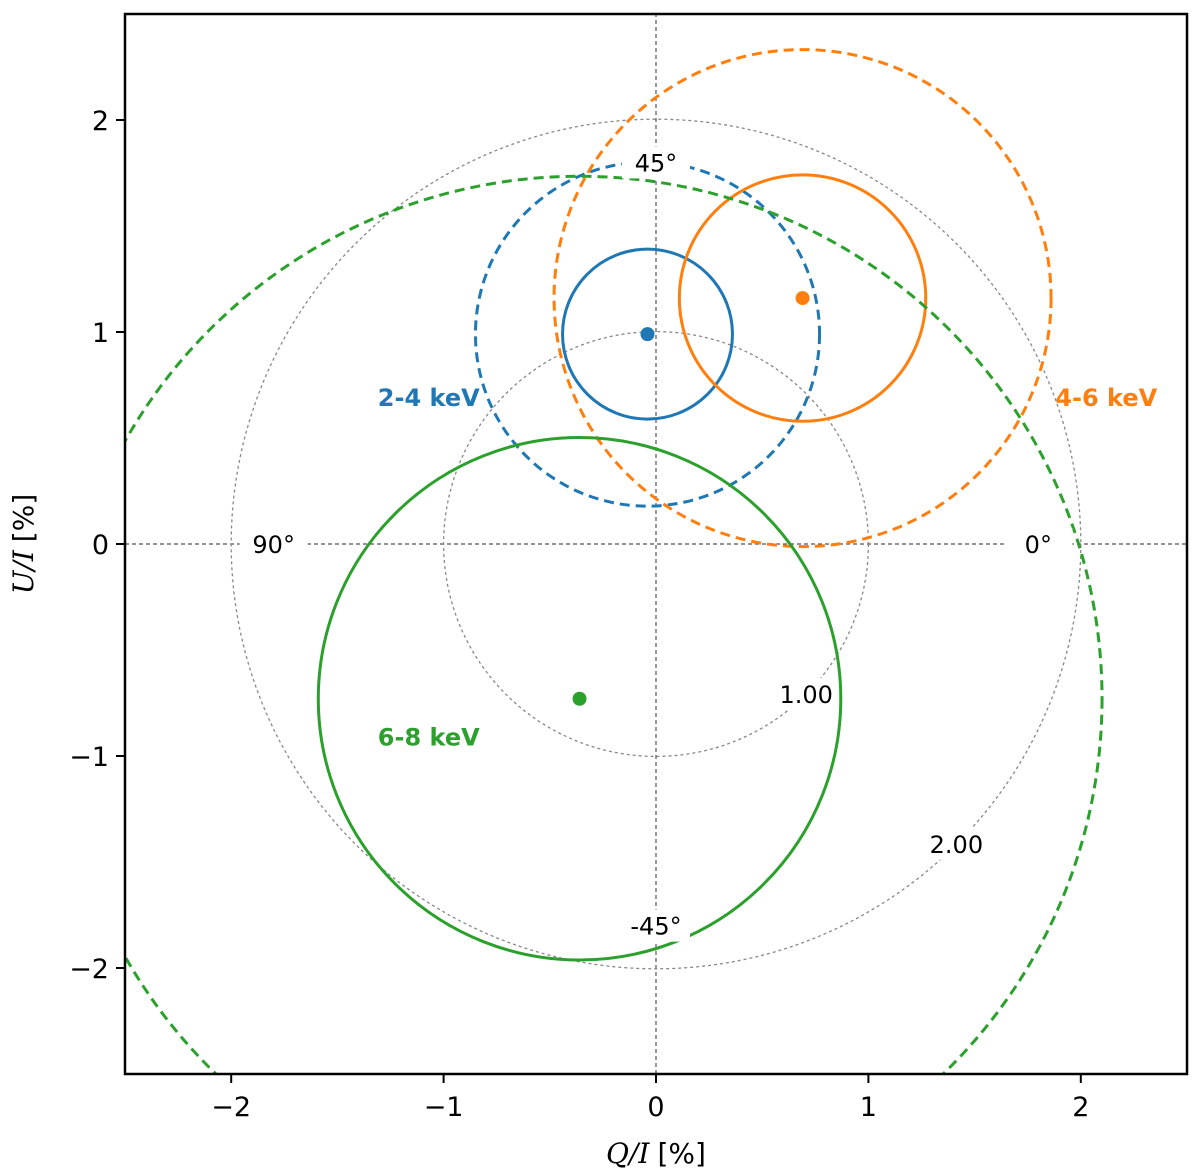  I want to click on y-tick-label: −1, so click(89, 757).